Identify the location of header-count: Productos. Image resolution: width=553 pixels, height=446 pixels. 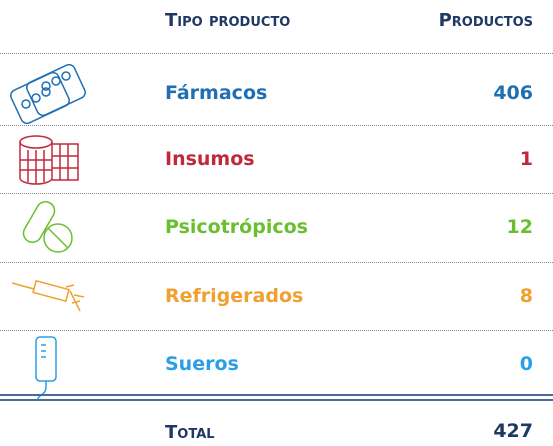
(485, 20).